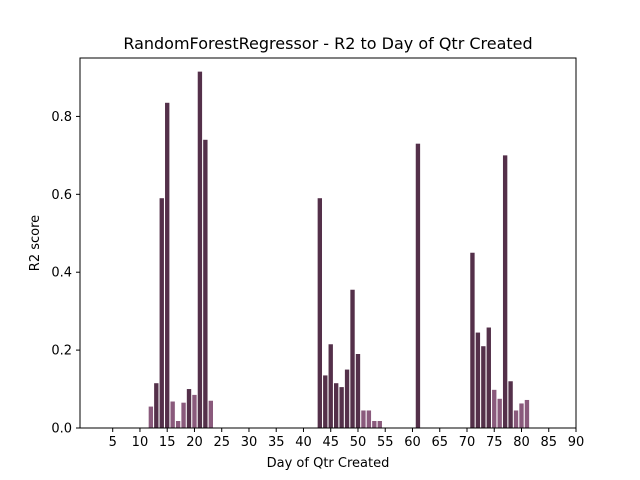 The width and height of the screenshot is (640, 480). What do you see at coordinates (328, 463) in the screenshot?
I see `x-axis-label: Day of Qtr Created` at bounding box center [328, 463].